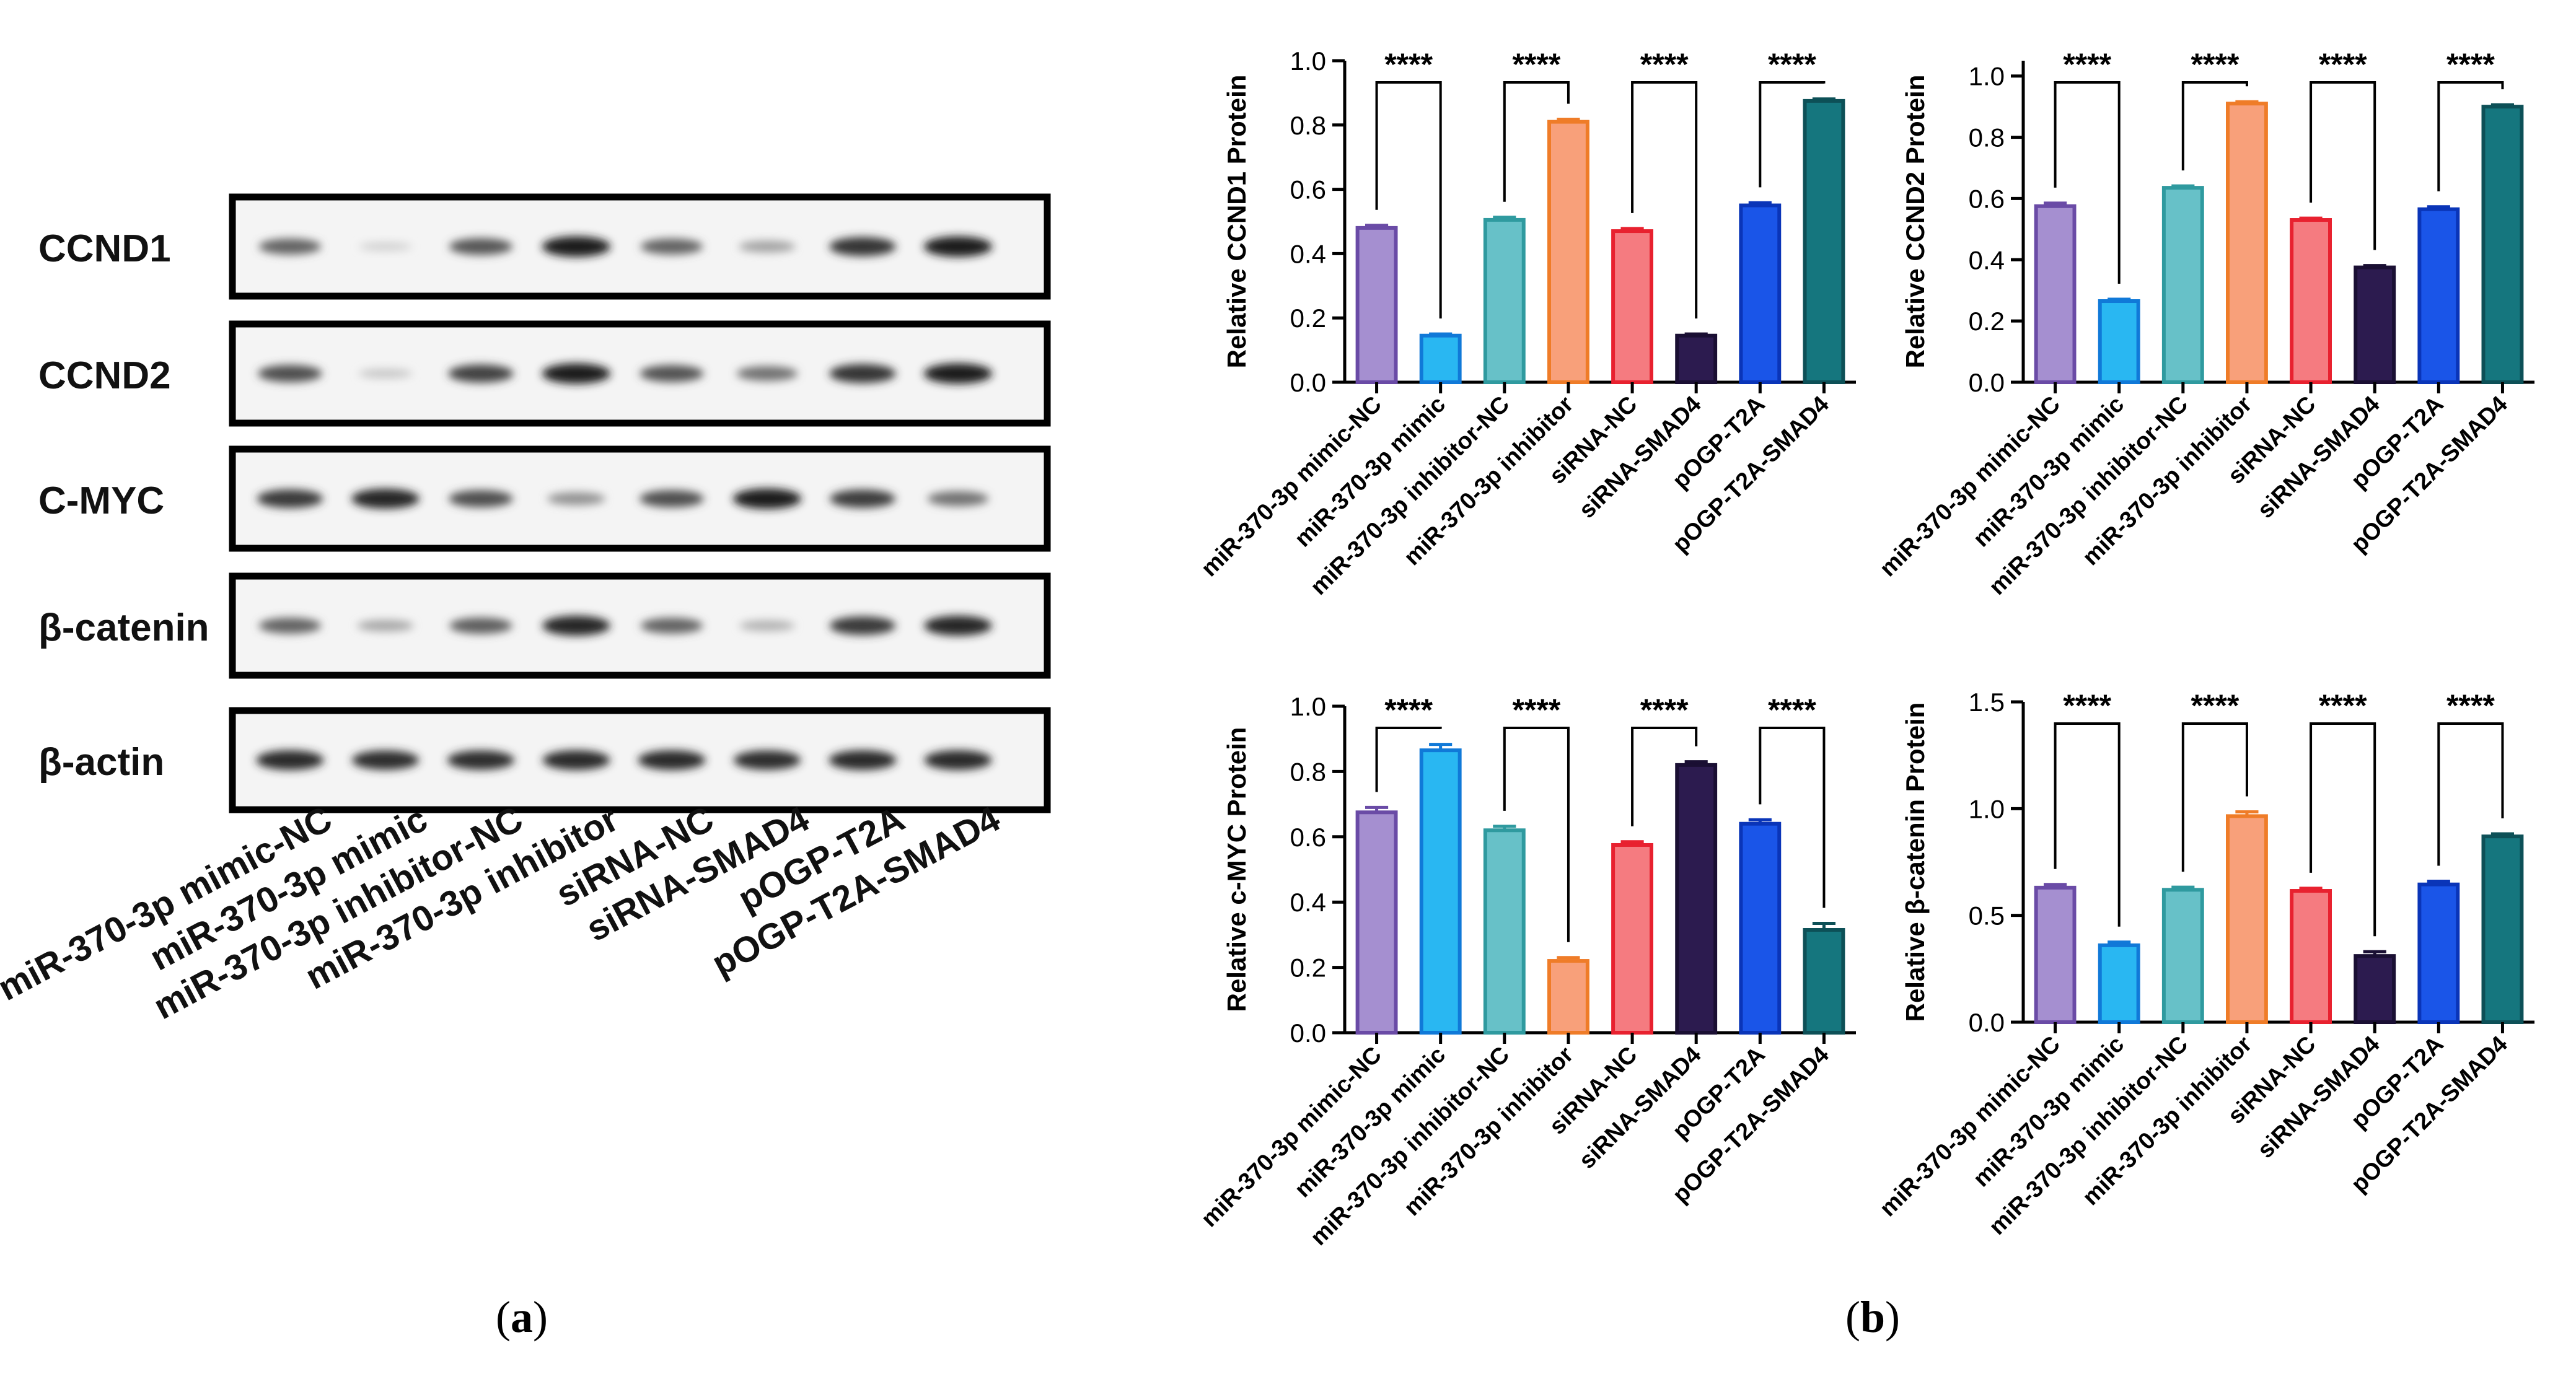  I want to click on blot-row-ccnd2: CCND2, so click(544, 373).